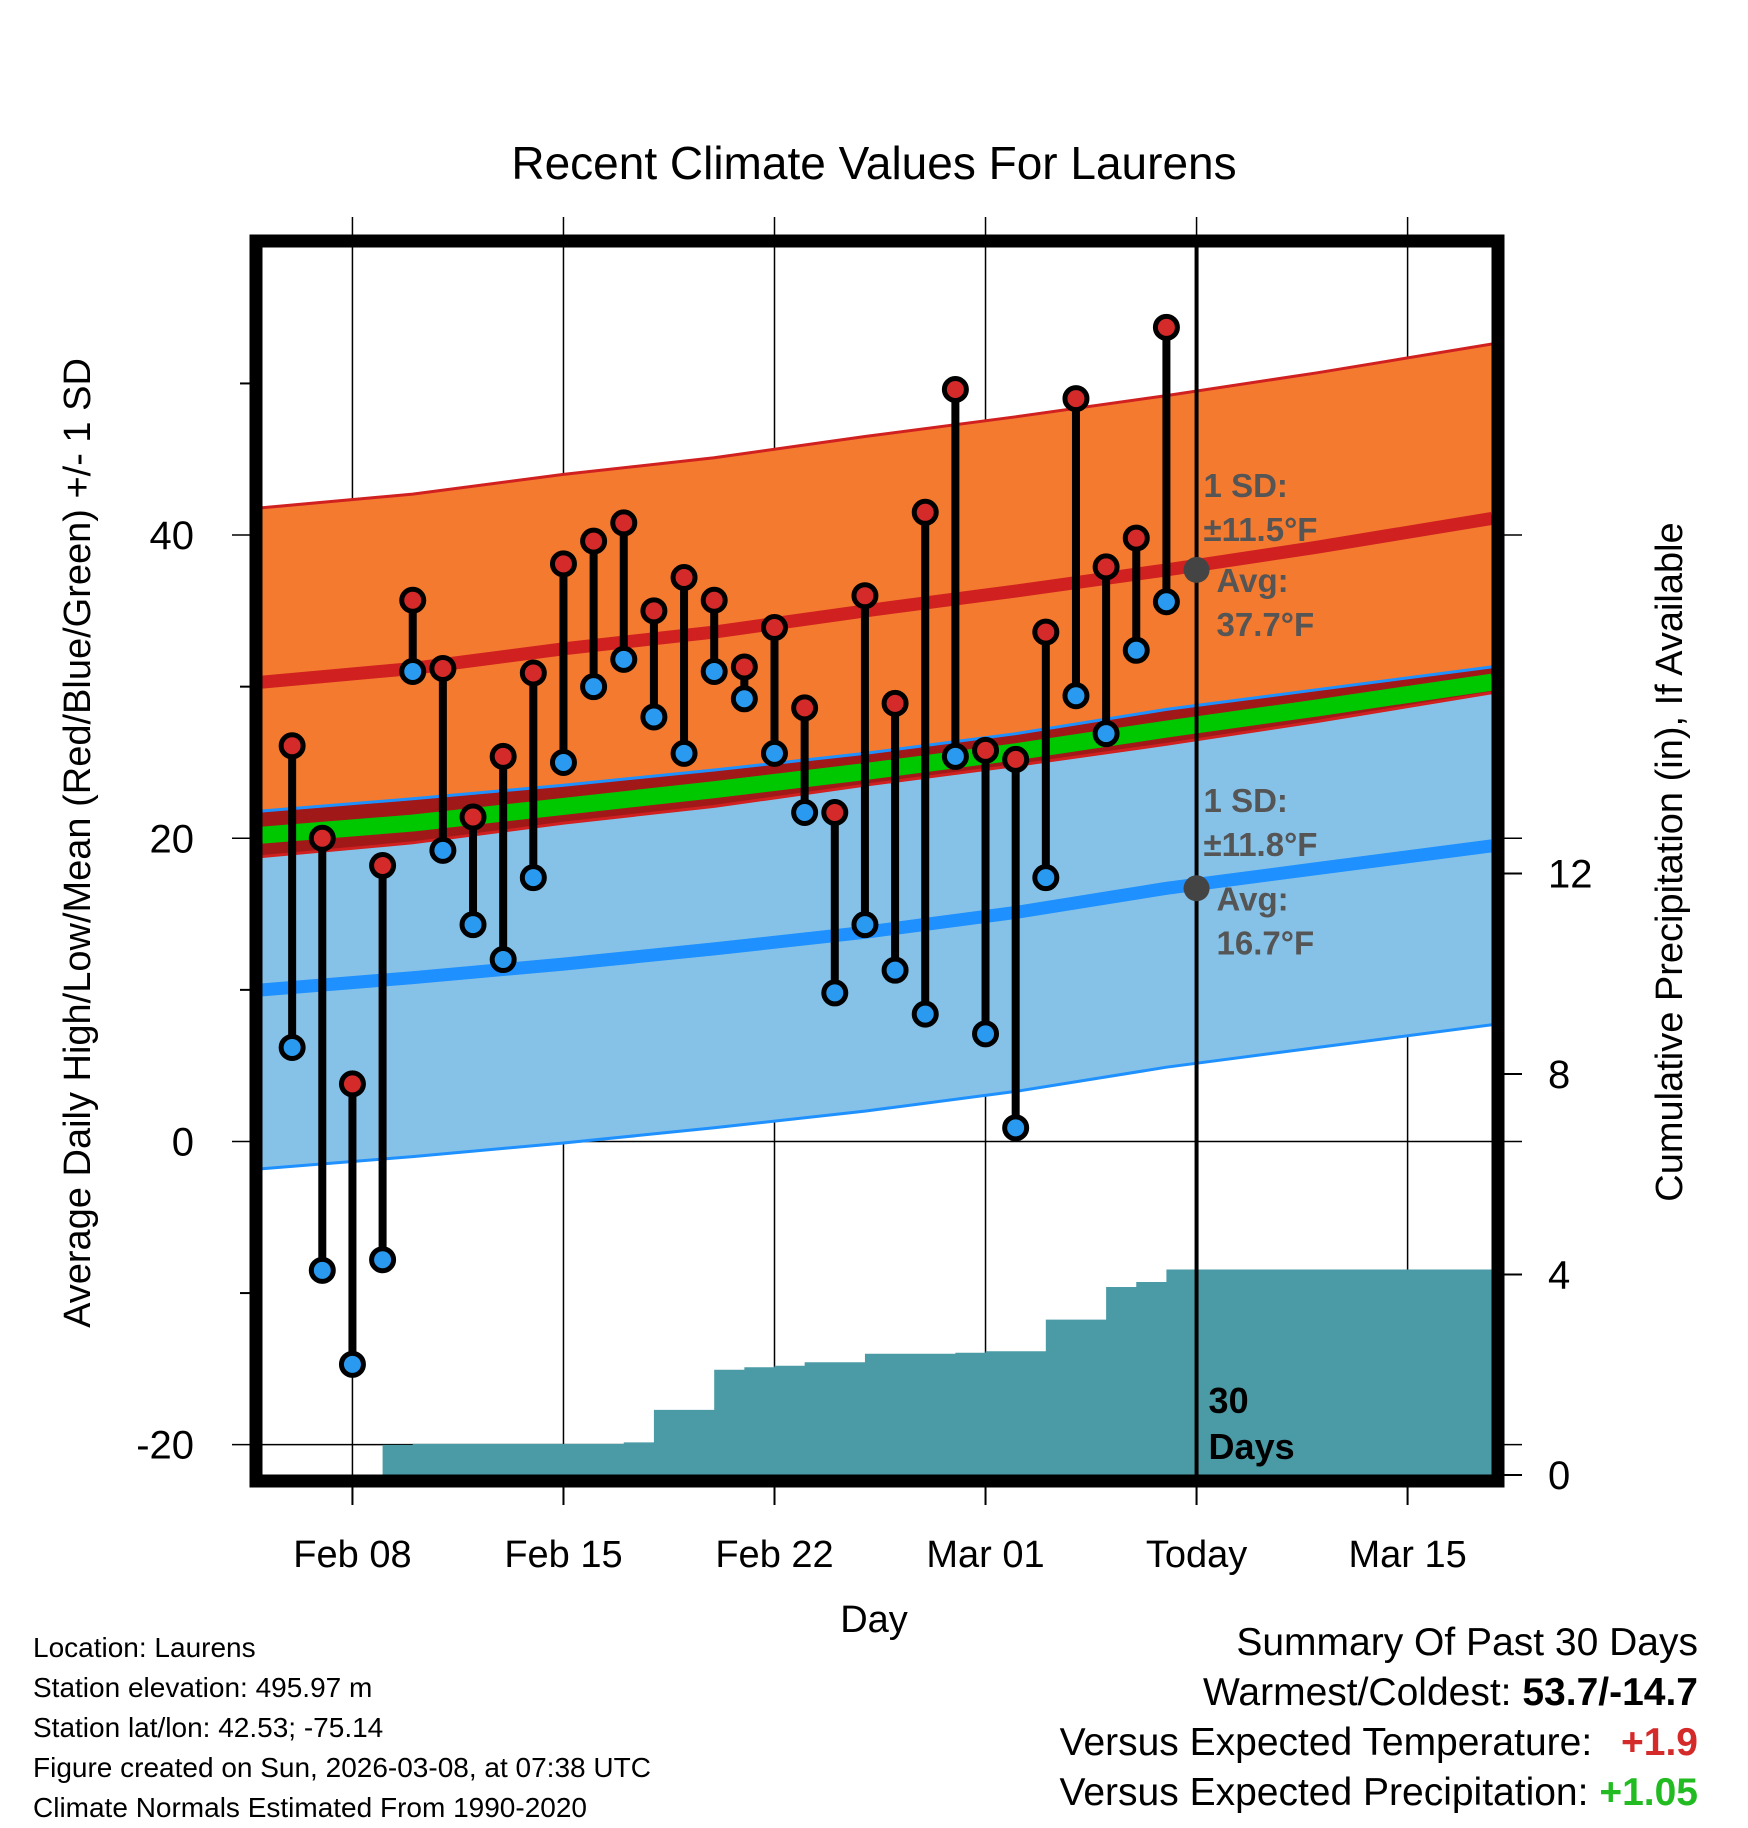 This screenshot has height=1828, width=1748. Describe the element at coordinates (172, 839) in the screenshot. I see `y-left-tick-label: 20` at that location.